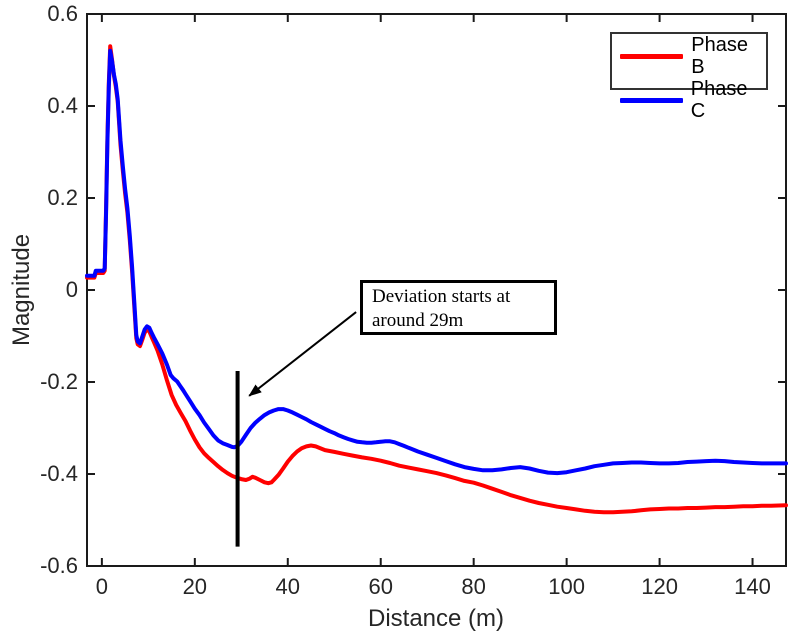 This screenshot has height=640, width=795. Describe the element at coordinates (473, 586) in the screenshot. I see `x-tick-label: 80` at that location.